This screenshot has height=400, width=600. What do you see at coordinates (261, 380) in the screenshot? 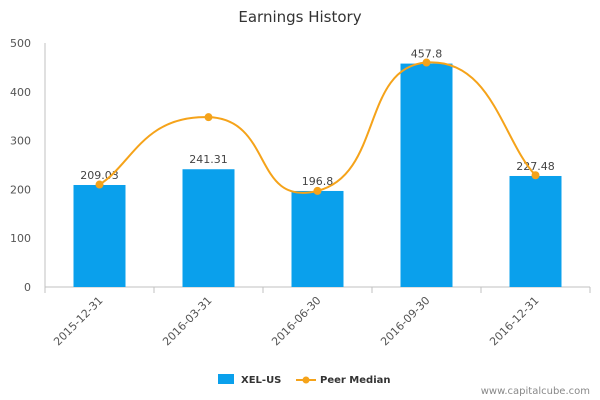
I see `legend-label-xel-us: XEL-US` at bounding box center [261, 380].